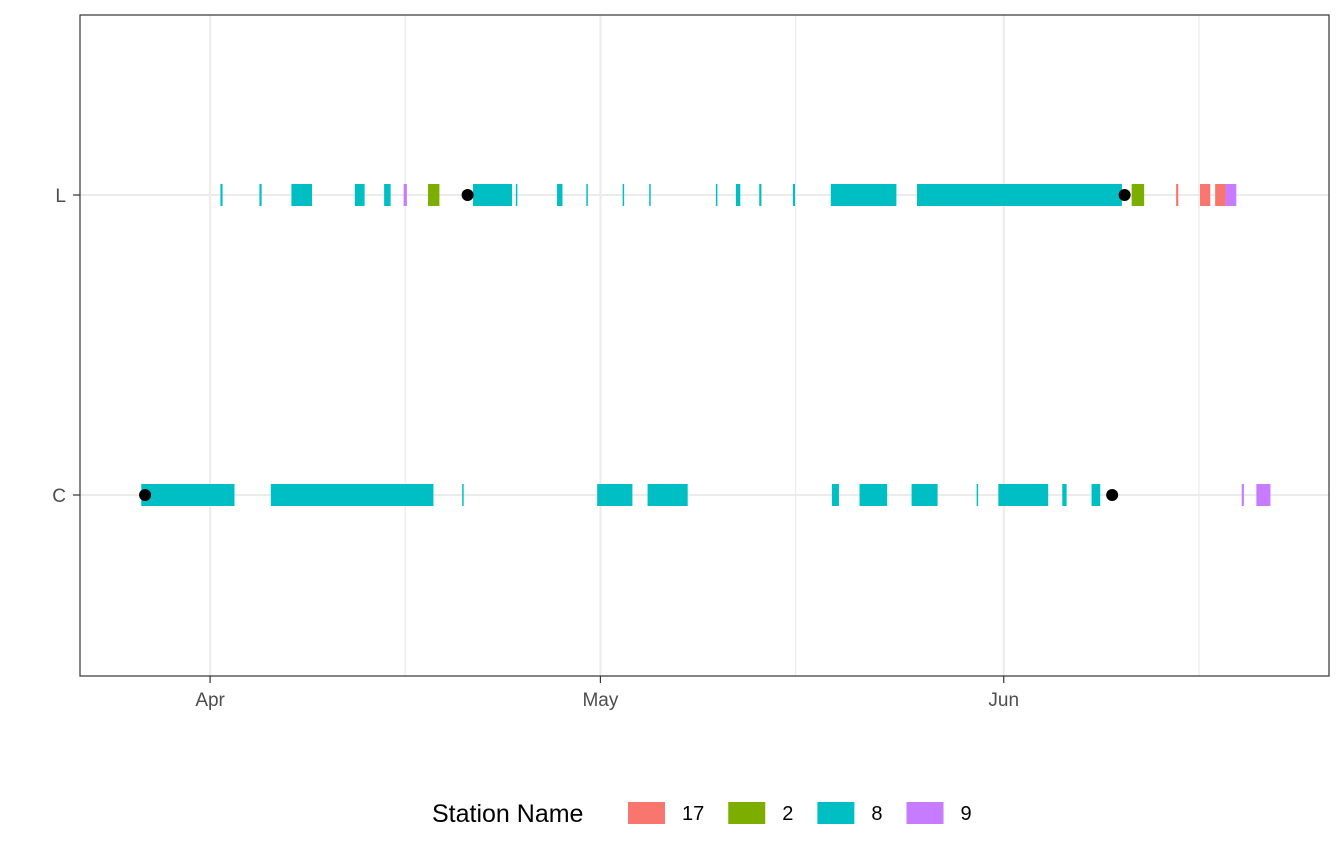 The height and width of the screenshot is (865, 1344). What do you see at coordinates (693, 814) in the screenshot?
I see `legend-label: 17` at bounding box center [693, 814].